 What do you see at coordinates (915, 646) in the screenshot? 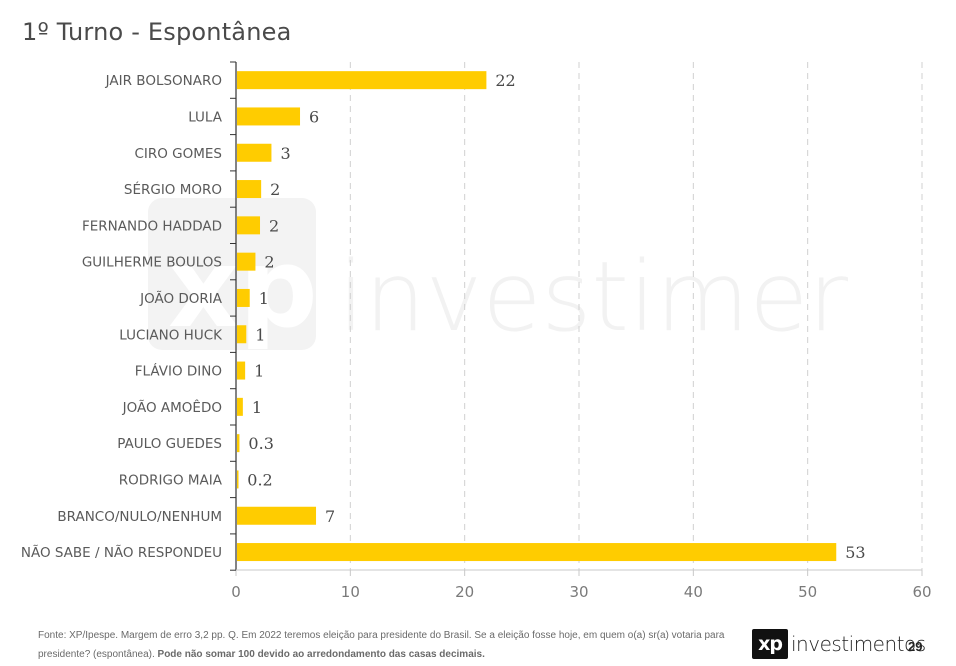
I see `page-number: 29` at bounding box center [915, 646].